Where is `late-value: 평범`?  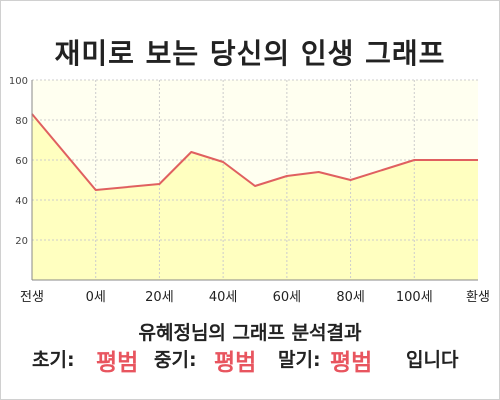 late-value: 평범 is located at coordinates (351, 363).